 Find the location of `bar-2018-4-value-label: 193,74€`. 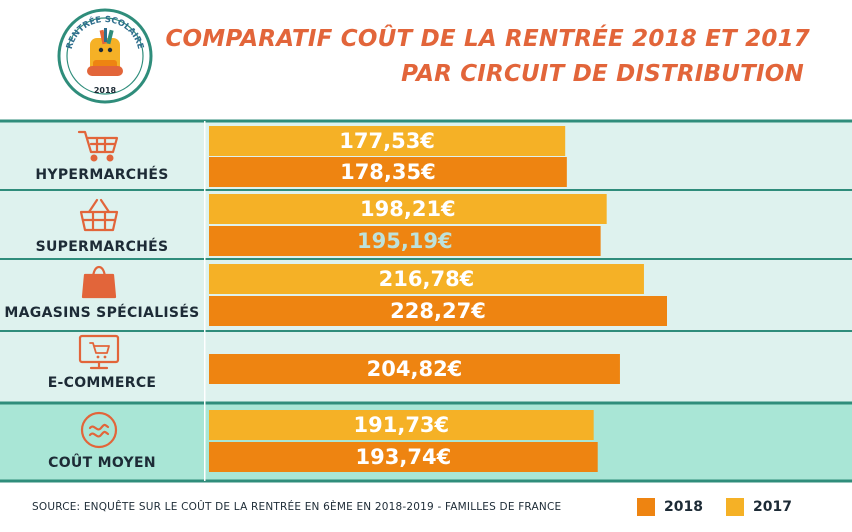

bar-2018-4-value-label: 193,74€ is located at coordinates (403, 457).